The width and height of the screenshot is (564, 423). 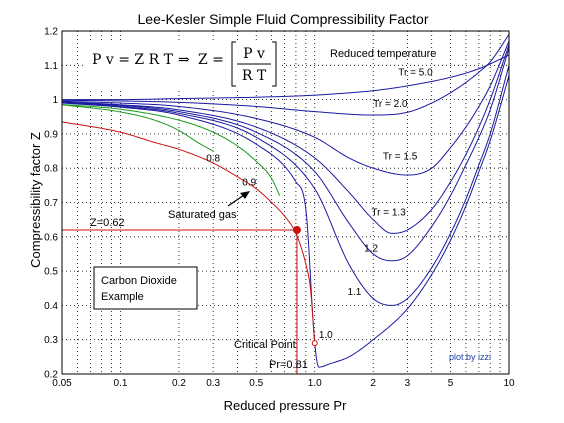 I want to click on formula: P v = Z R T ⇒ Z = P v R T, so click(x=184, y=65).